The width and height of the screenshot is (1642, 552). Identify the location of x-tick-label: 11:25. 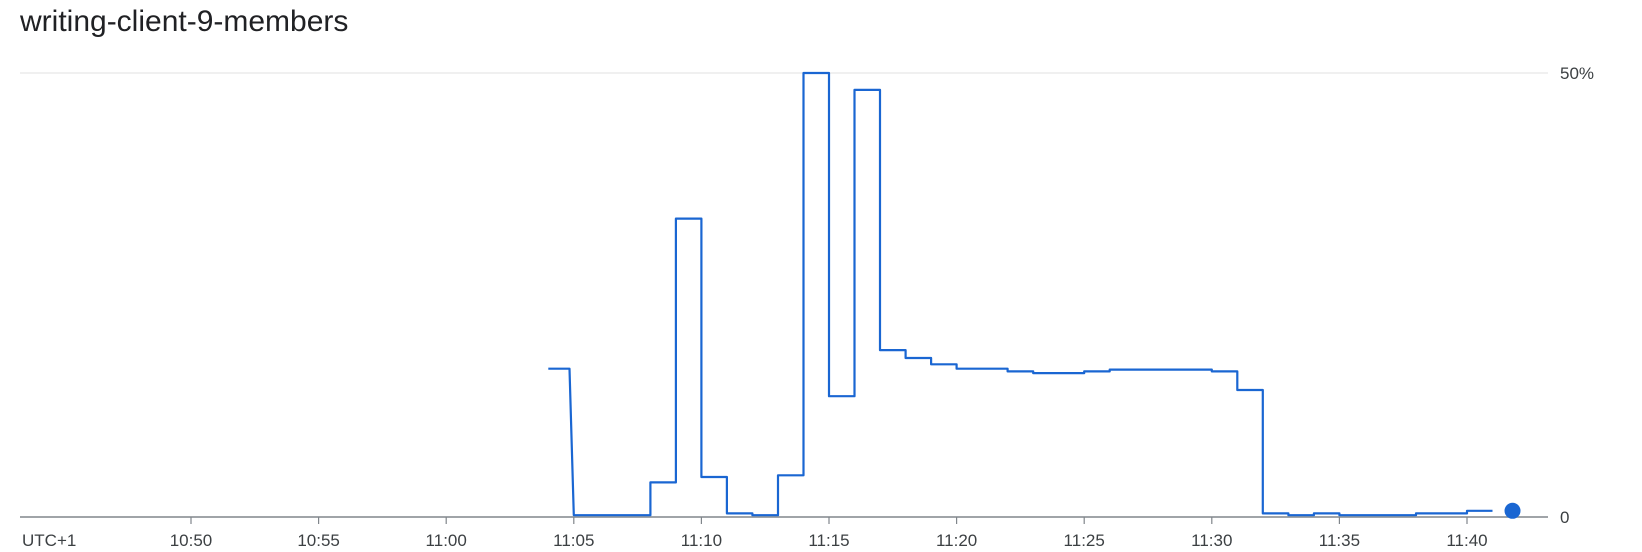
(1084, 540).